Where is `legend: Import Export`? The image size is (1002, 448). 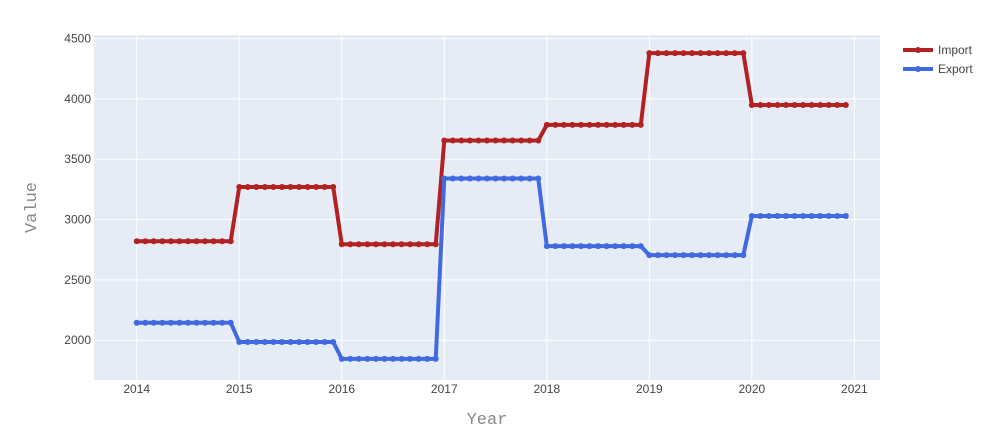
legend: Import Export is located at coordinates (938, 59).